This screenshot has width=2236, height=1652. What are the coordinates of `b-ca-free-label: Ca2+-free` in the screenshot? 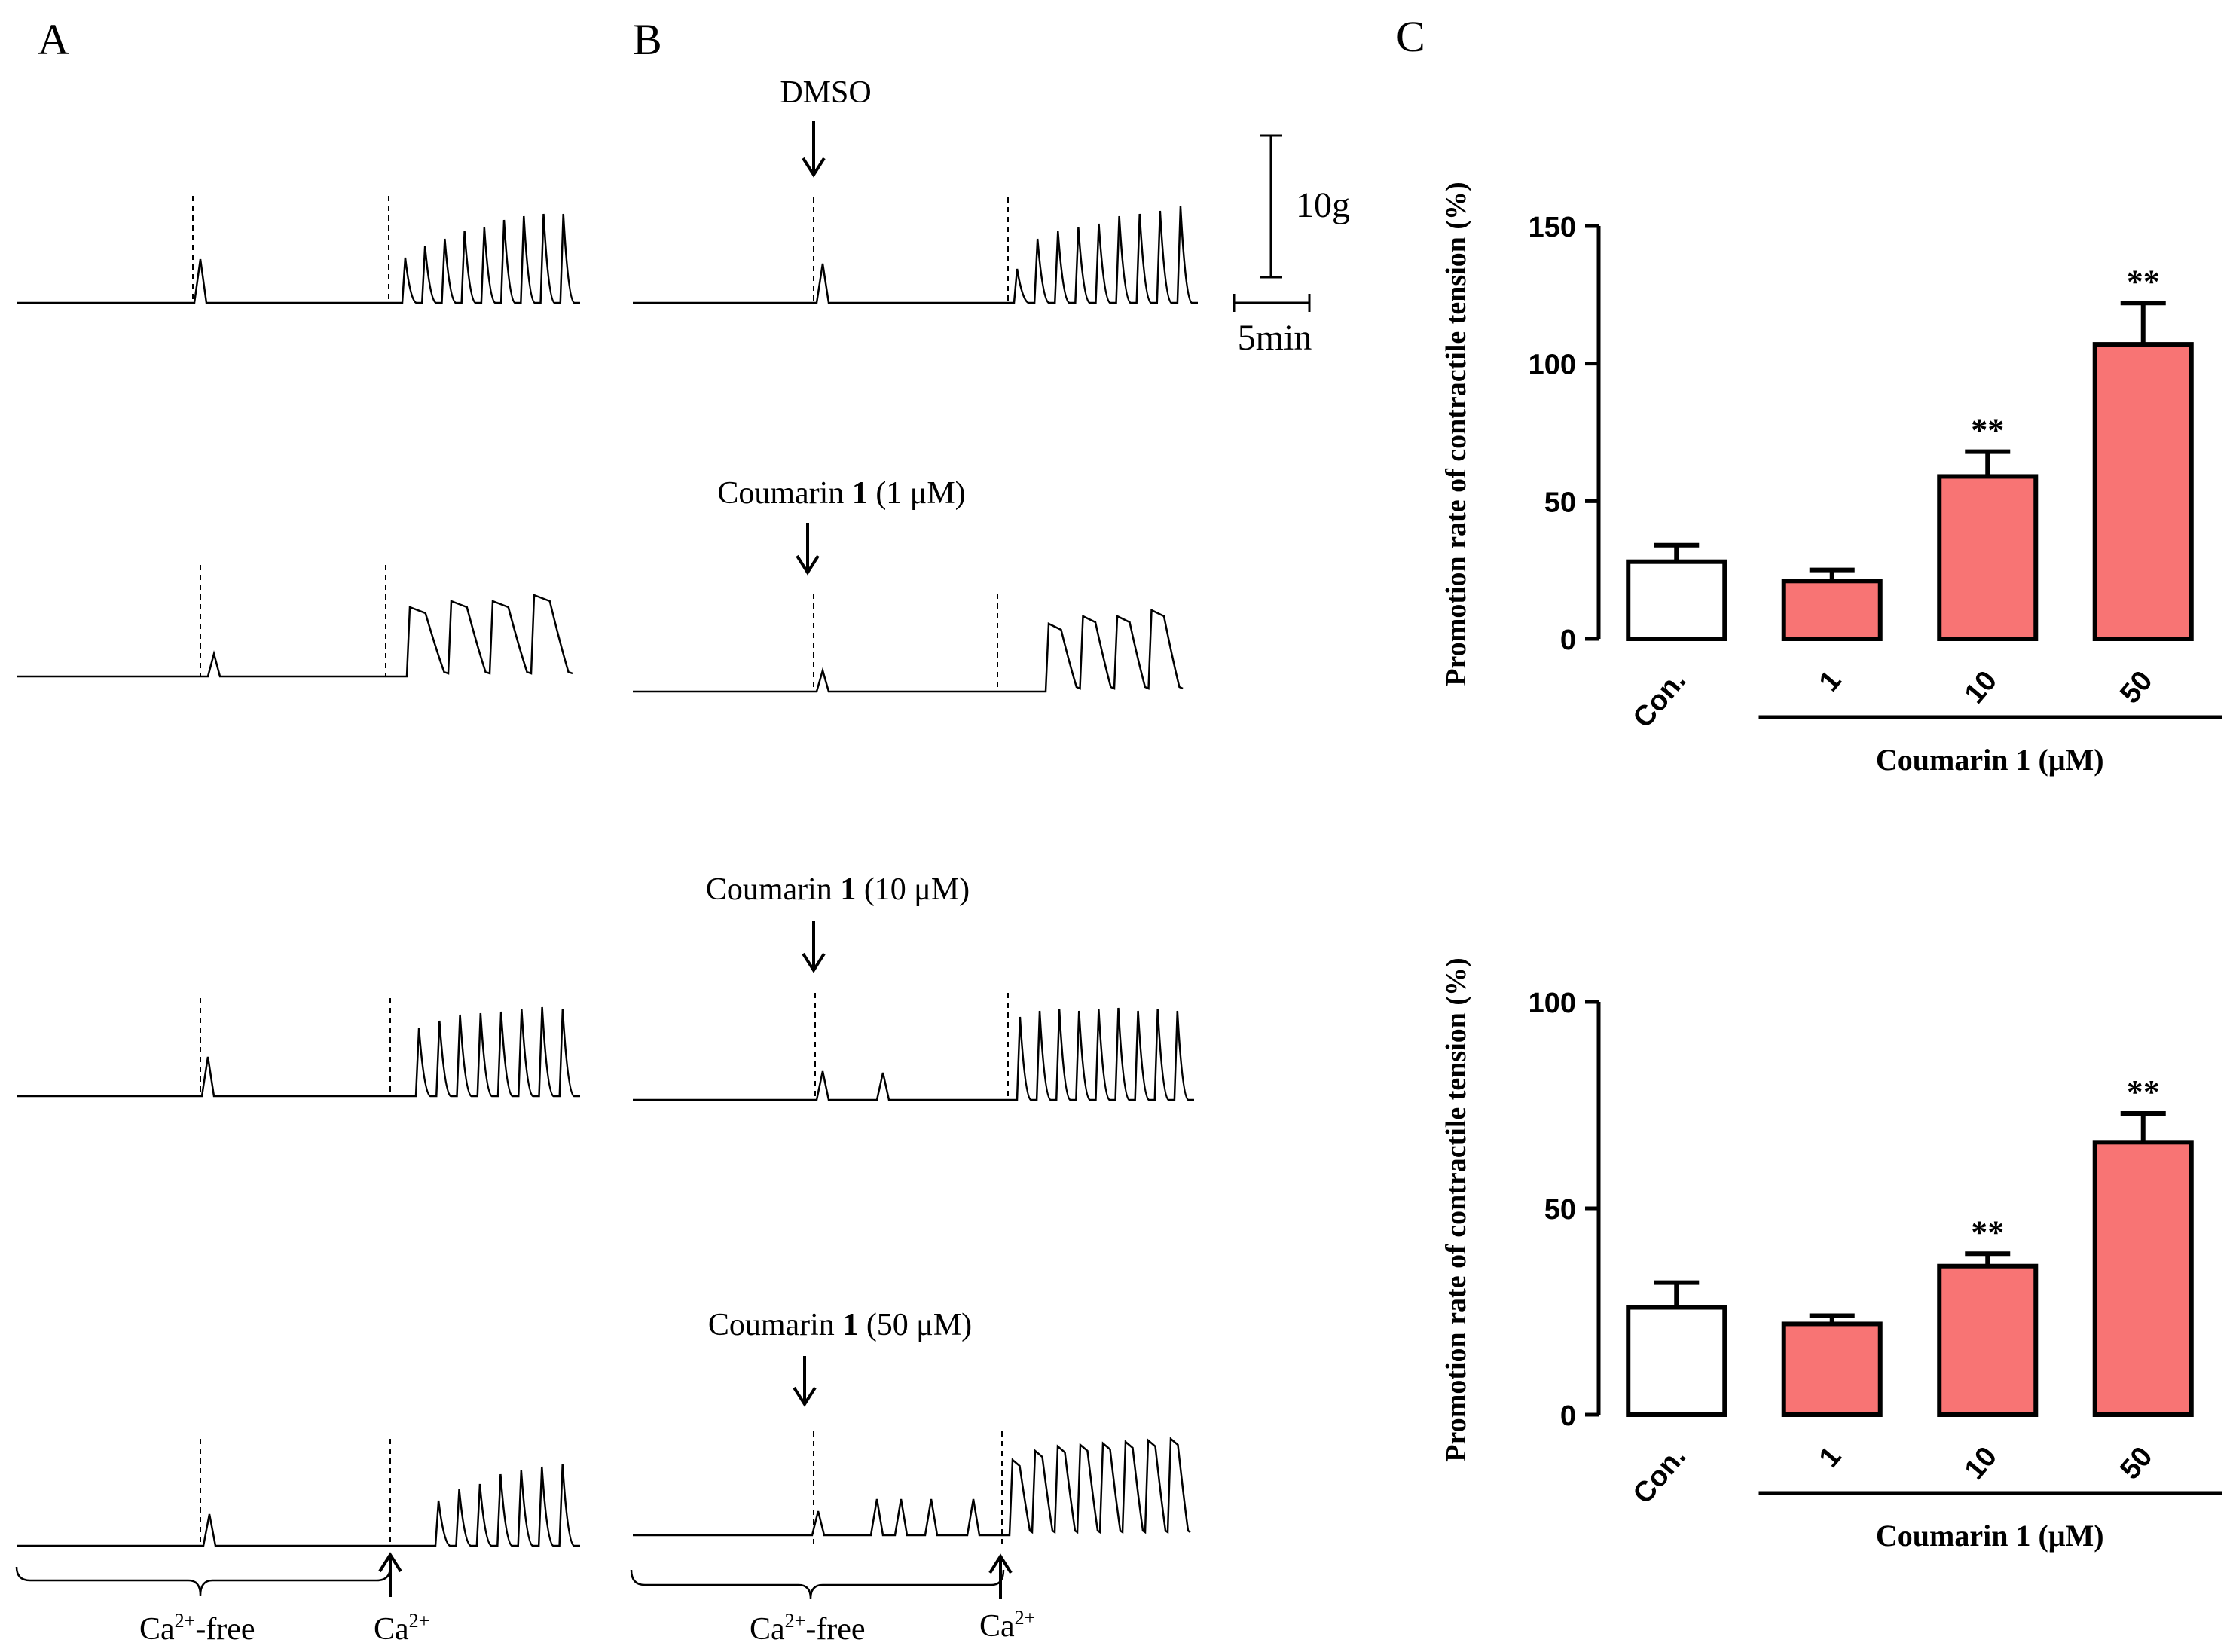 It's located at (808, 1628).